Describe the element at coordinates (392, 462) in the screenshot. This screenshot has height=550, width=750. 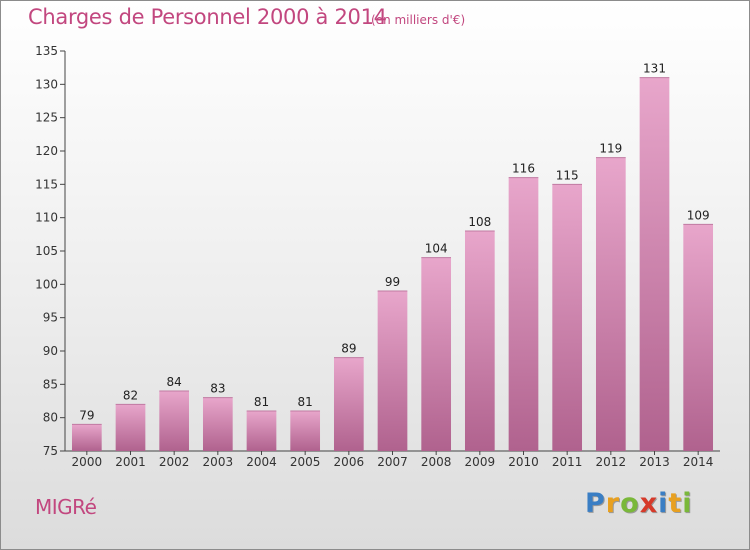
I see `x-tick-label: 2007` at that location.